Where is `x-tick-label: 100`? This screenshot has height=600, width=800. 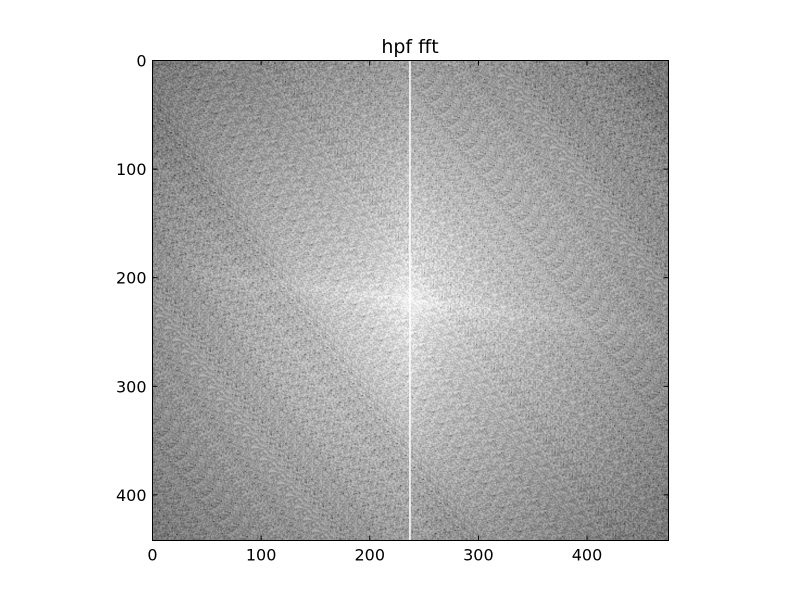
x-tick-label: 100 is located at coordinates (261, 555).